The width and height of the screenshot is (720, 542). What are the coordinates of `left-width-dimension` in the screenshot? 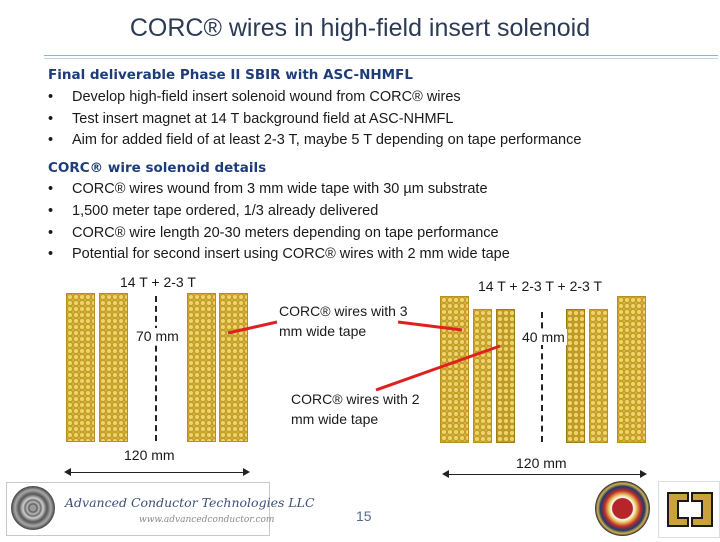 It's located at (156, 472).